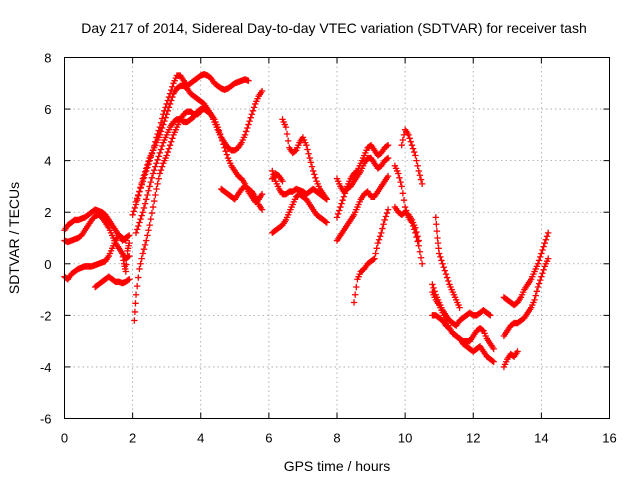 This screenshot has width=640, height=480. Describe the element at coordinates (46, 419) in the screenshot. I see `y-tick-label: -6` at that location.